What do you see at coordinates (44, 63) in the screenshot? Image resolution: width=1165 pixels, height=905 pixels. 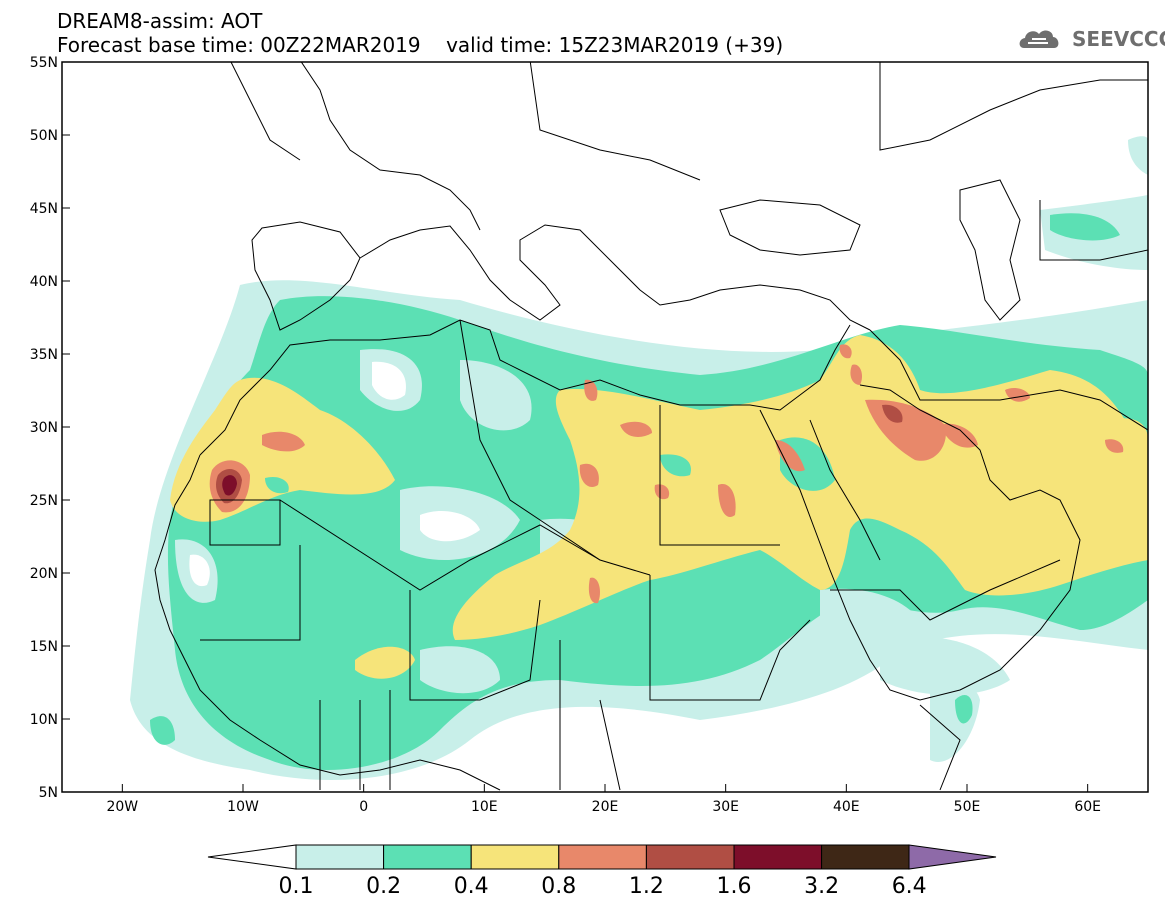 I see `lat-tick-label: 55N` at bounding box center [44, 63].